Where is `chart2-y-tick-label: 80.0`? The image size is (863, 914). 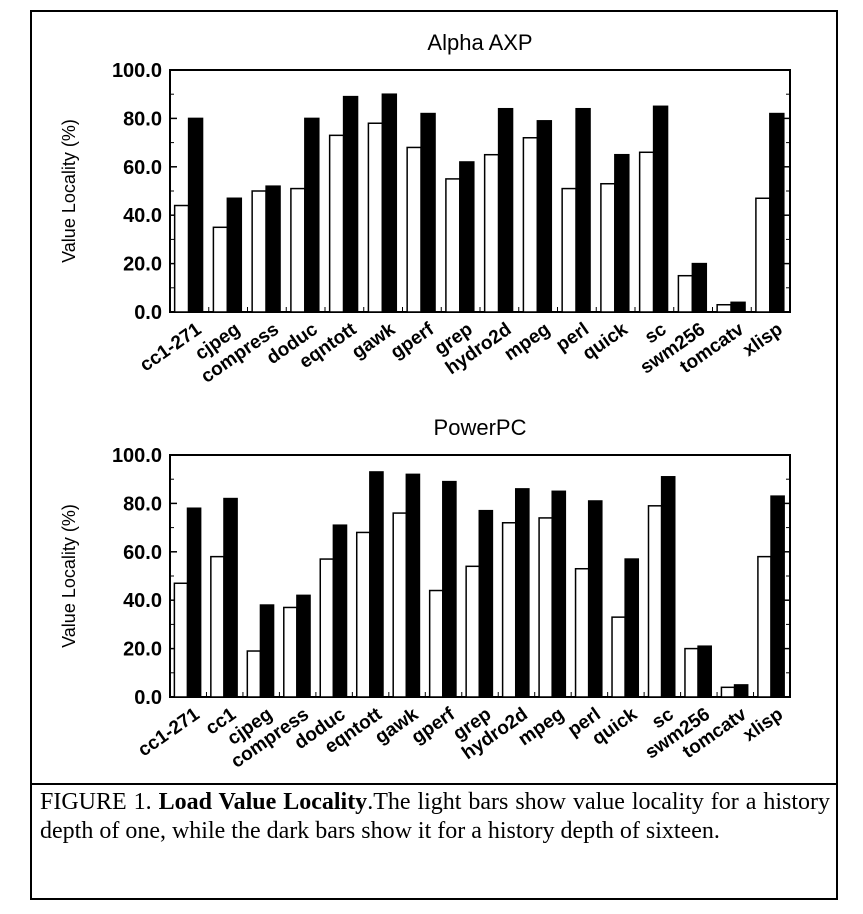
chart2-y-tick-label: 80.0 is located at coordinates (142, 504).